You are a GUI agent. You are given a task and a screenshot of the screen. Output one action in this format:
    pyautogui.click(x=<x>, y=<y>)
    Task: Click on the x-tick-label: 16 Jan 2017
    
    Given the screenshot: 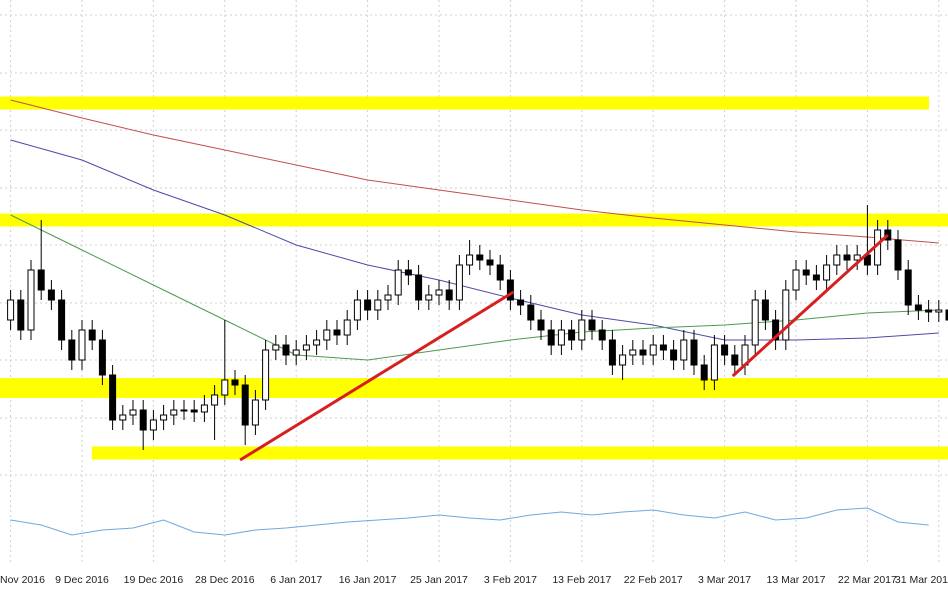 What is the action you would take?
    pyautogui.click(x=368, y=580)
    